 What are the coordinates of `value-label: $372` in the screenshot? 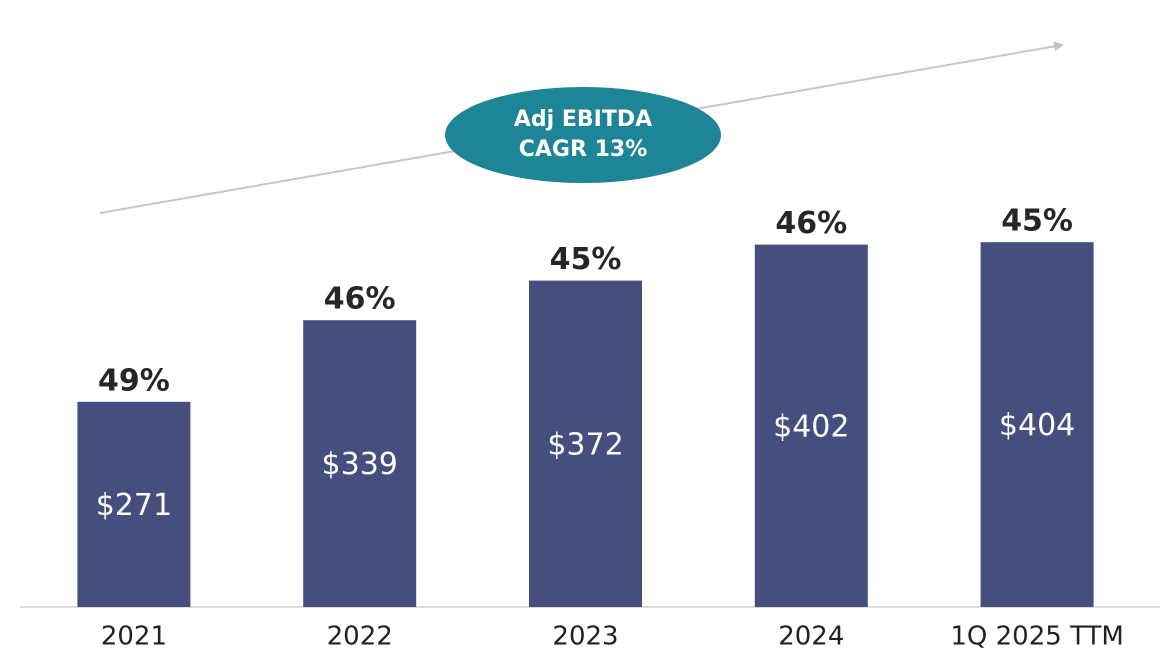 It's located at (585, 444).